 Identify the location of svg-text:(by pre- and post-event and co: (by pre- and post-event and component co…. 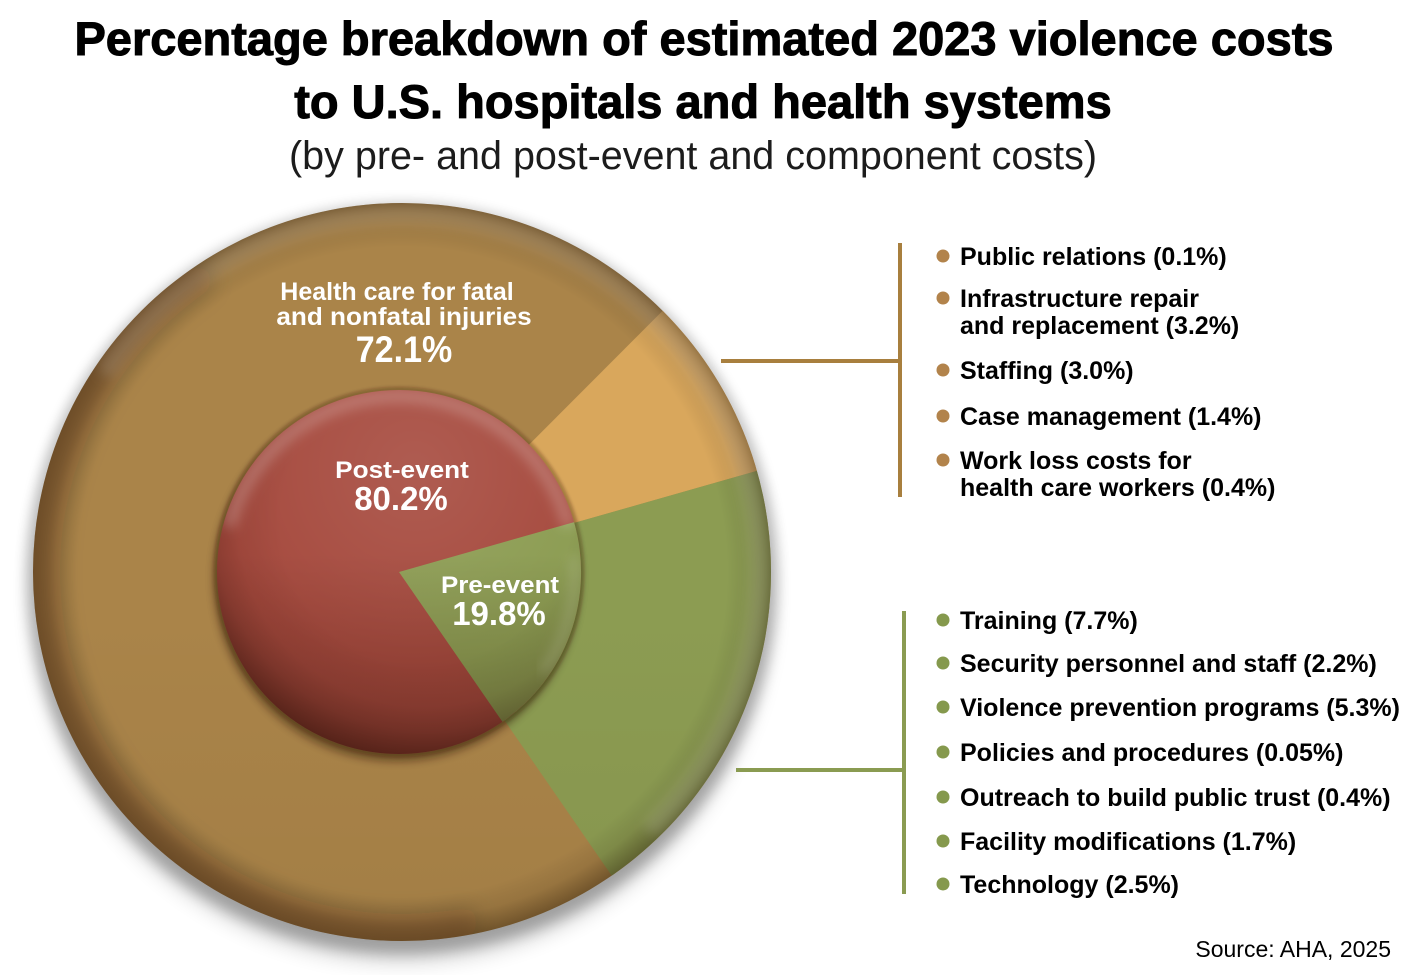
(693, 156).